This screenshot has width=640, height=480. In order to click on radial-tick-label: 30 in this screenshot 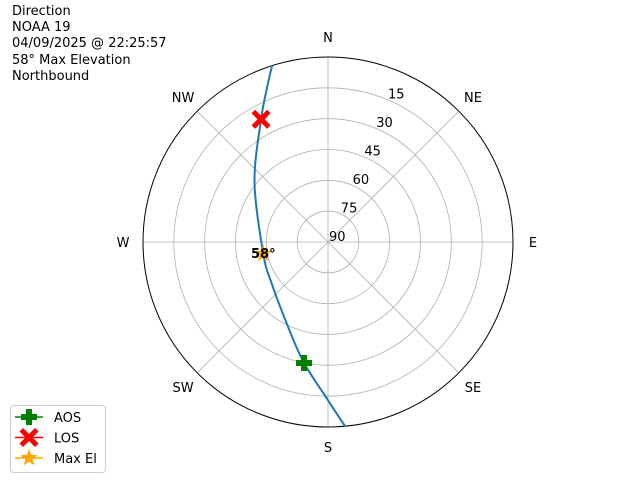, I will do `click(384, 123)`.